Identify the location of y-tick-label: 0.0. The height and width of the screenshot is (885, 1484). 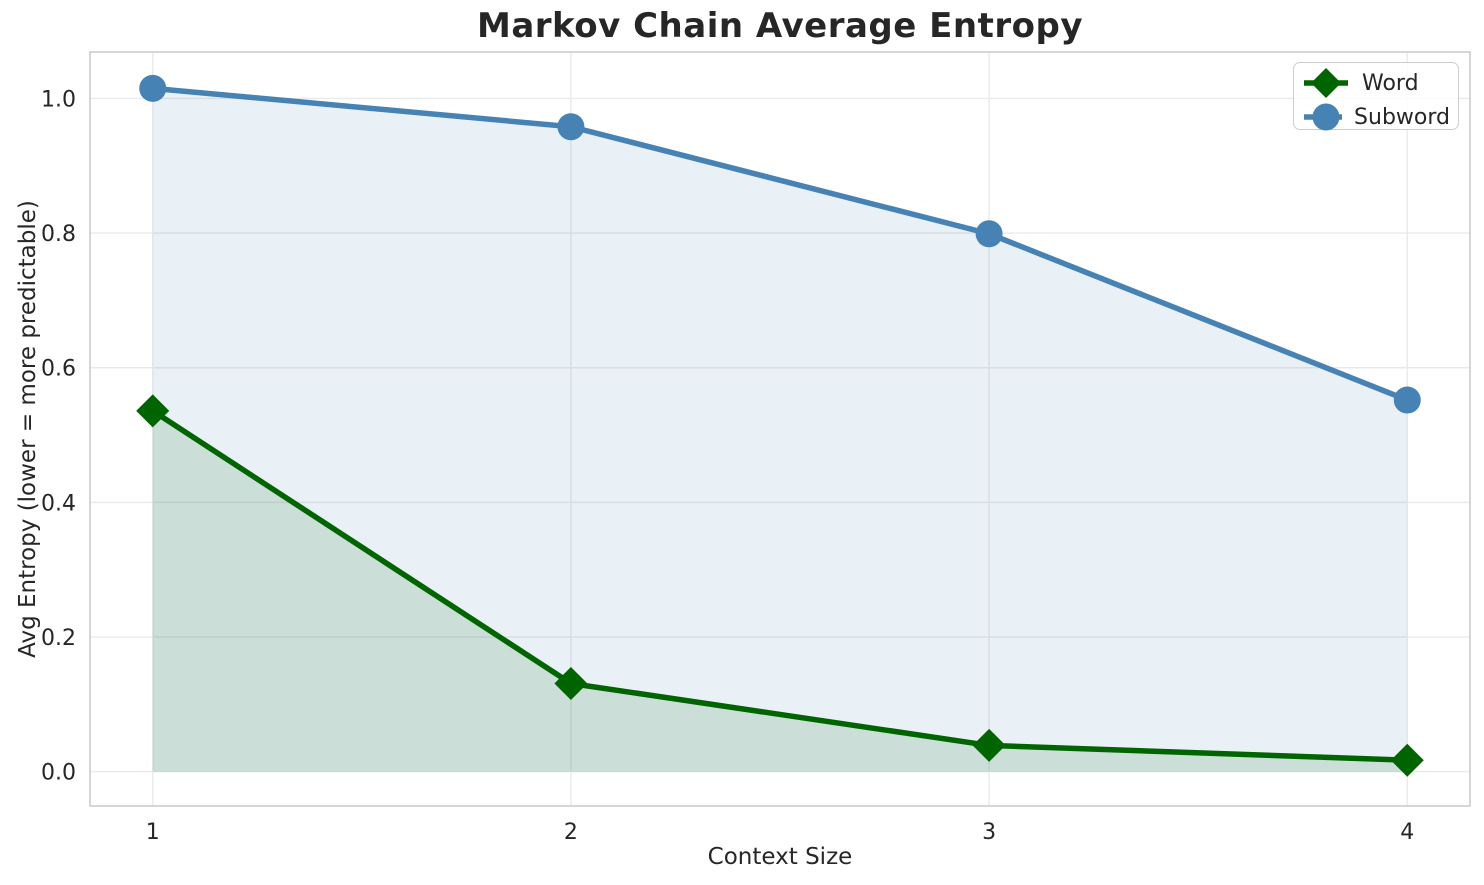
(58, 773).